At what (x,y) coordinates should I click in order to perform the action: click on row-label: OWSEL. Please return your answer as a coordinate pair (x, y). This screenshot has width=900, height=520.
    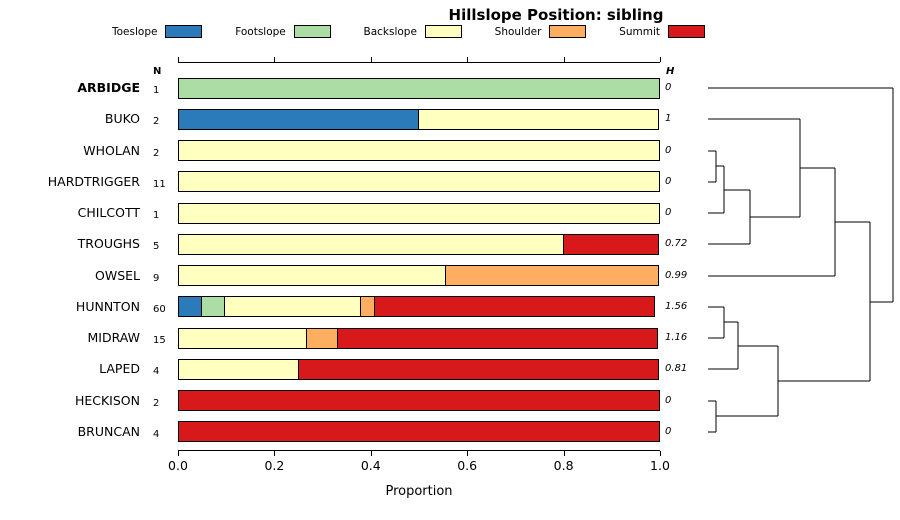
    Looking at the image, I should click on (117, 275).